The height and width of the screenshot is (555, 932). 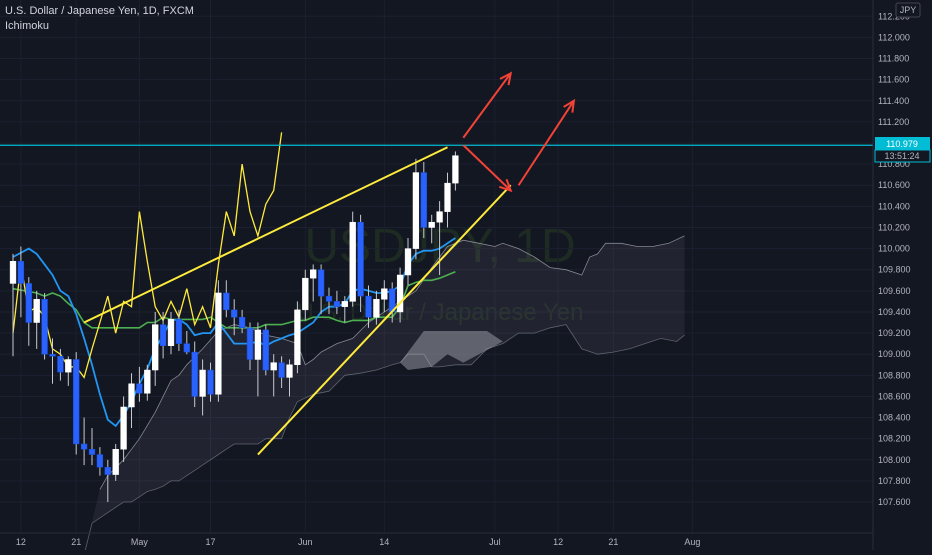 What do you see at coordinates (569, 105) in the screenshot?
I see `arrow-up-2-head` at bounding box center [569, 105].